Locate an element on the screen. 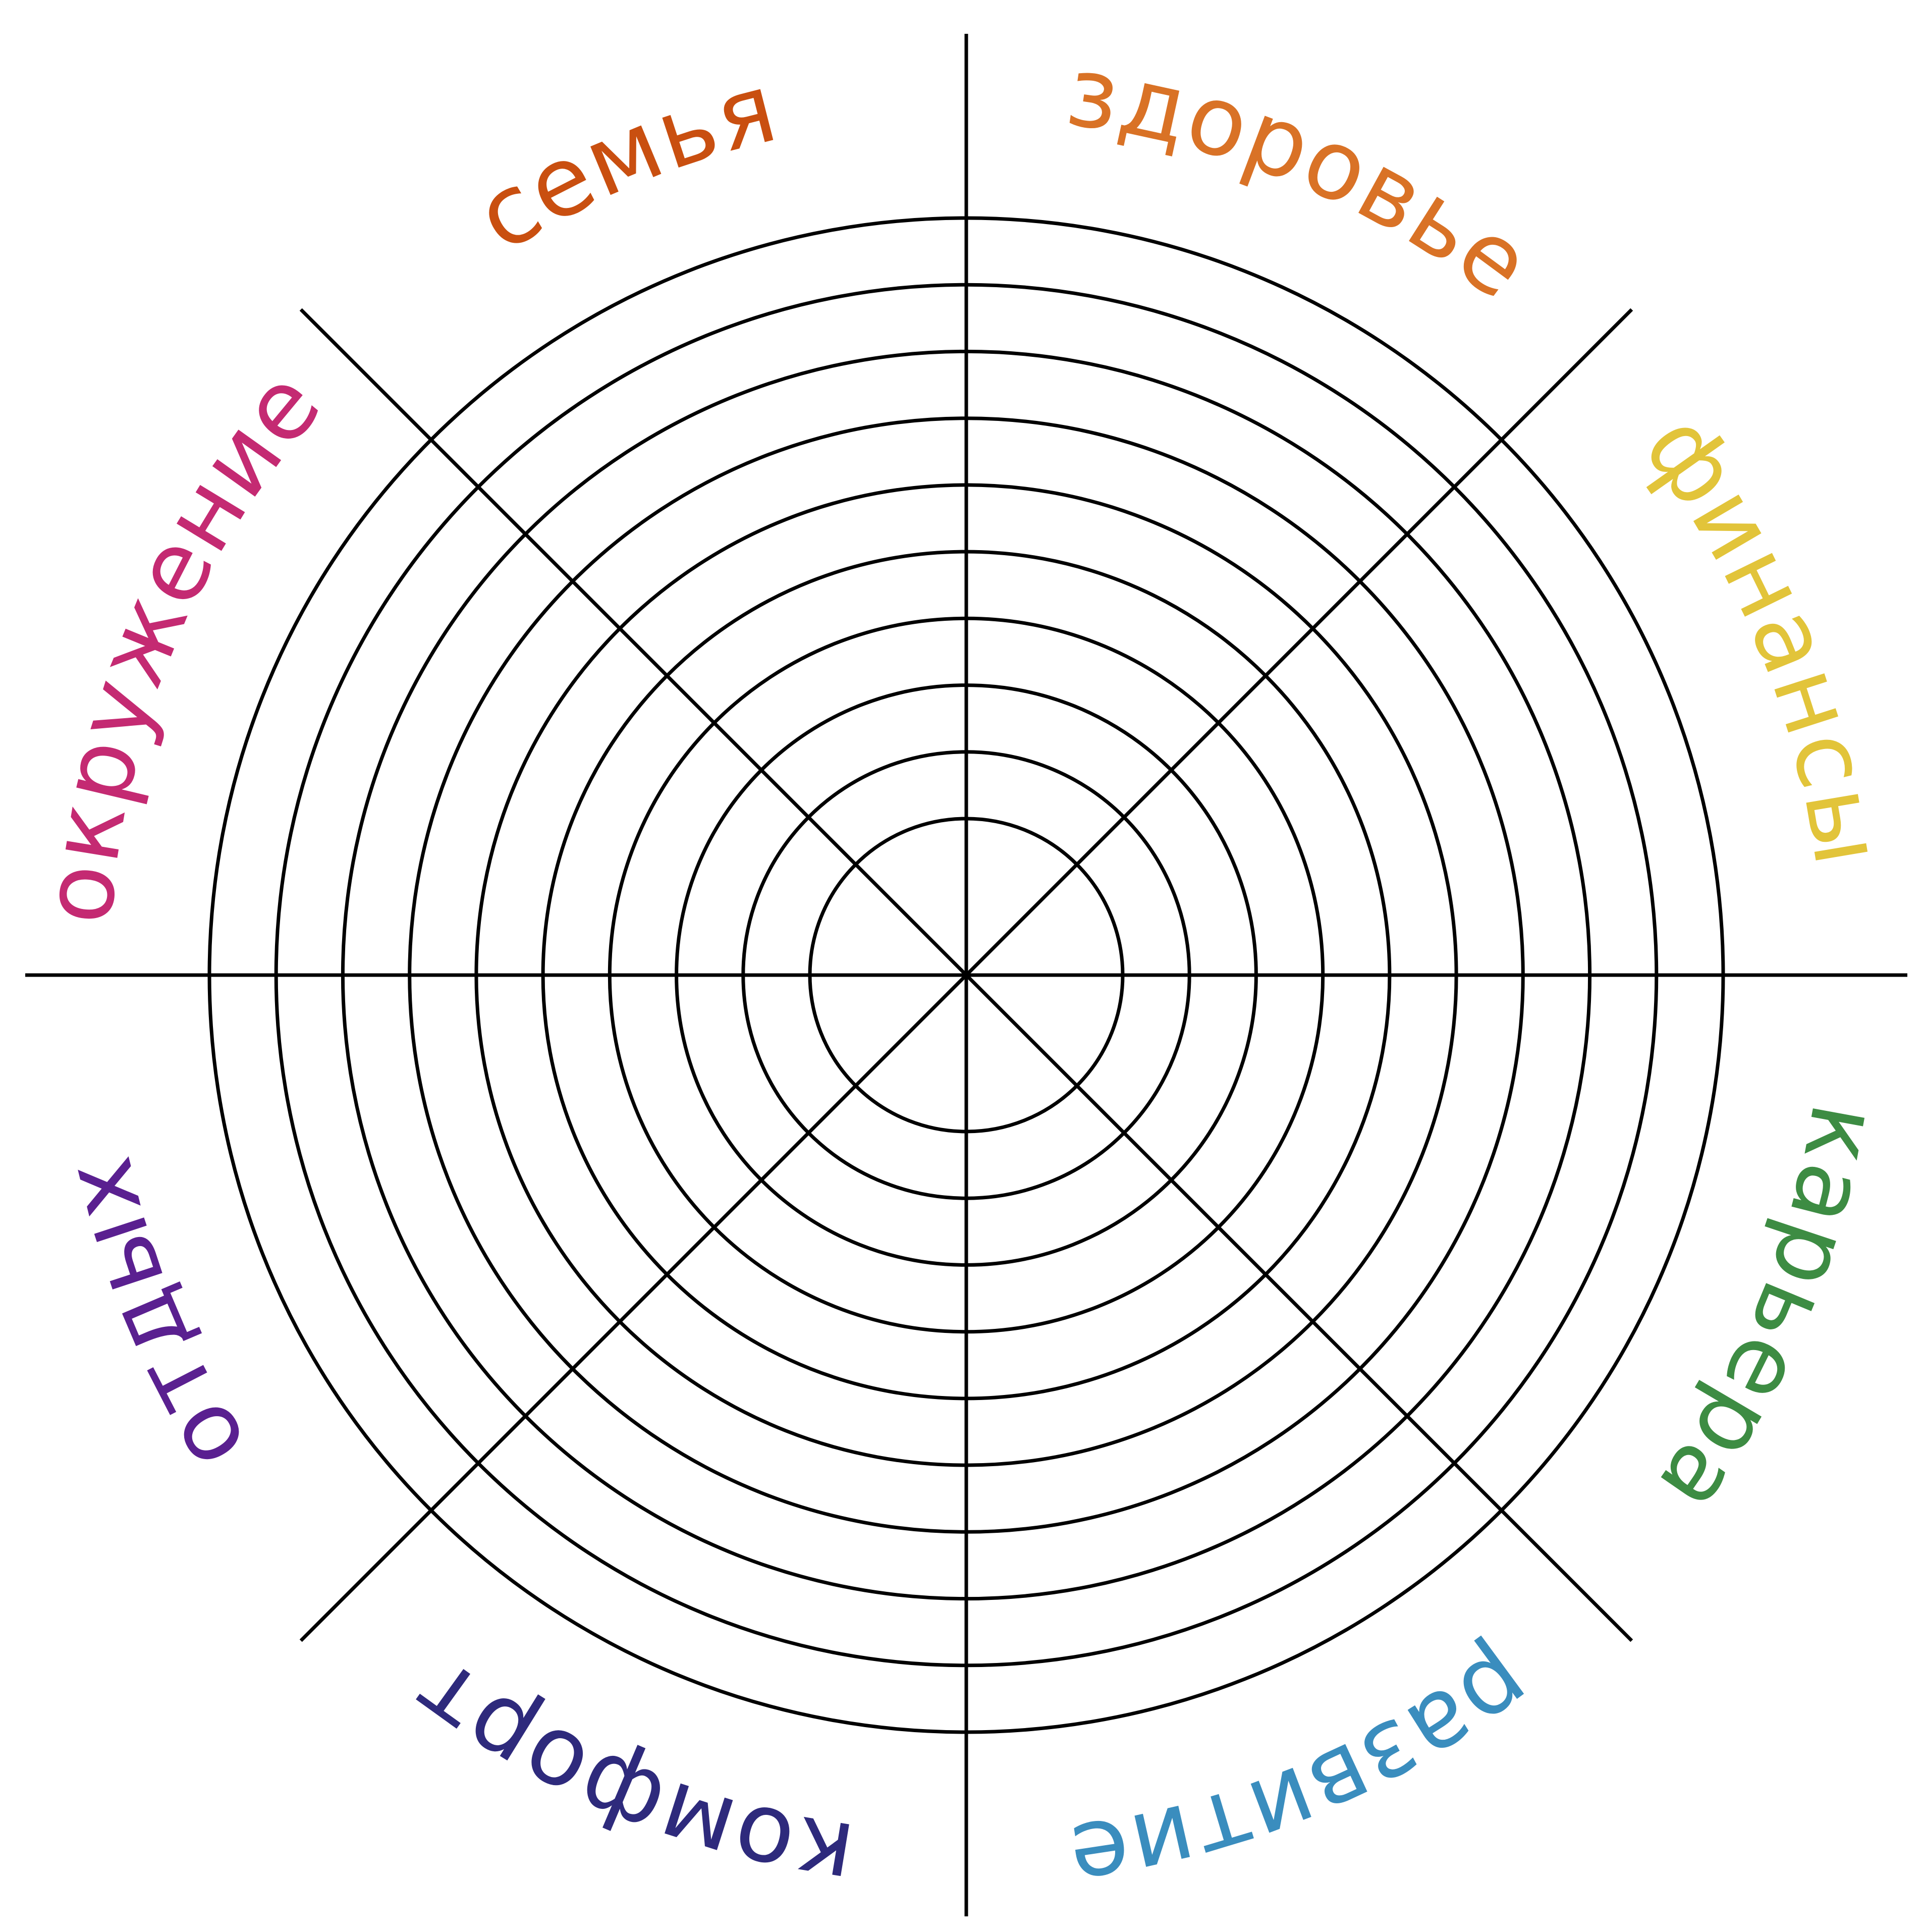 The image size is (1924, 1932). sector-label-text: семья is located at coordinates (622, 162).